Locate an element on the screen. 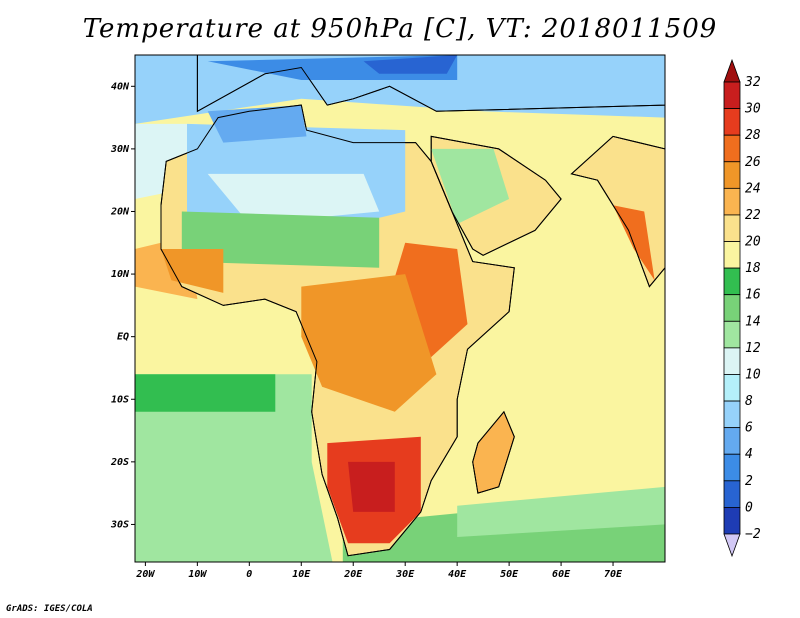 Image resolution: width=800 pixels, height=618 pixels. colorbar-label: 4 is located at coordinates (749, 454).